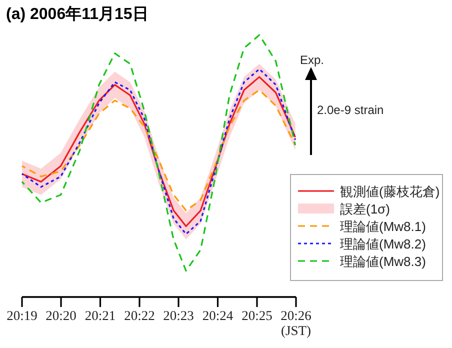  I want to click on x-tick-label: 20:20, so click(61, 315).